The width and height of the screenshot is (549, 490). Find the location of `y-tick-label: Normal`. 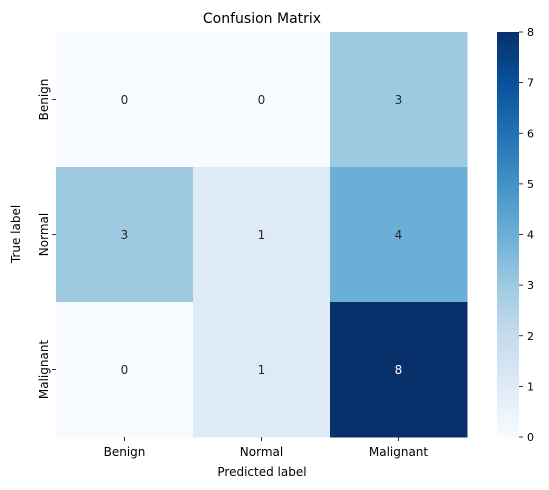

y-tick-label: Normal is located at coordinates (44, 234).